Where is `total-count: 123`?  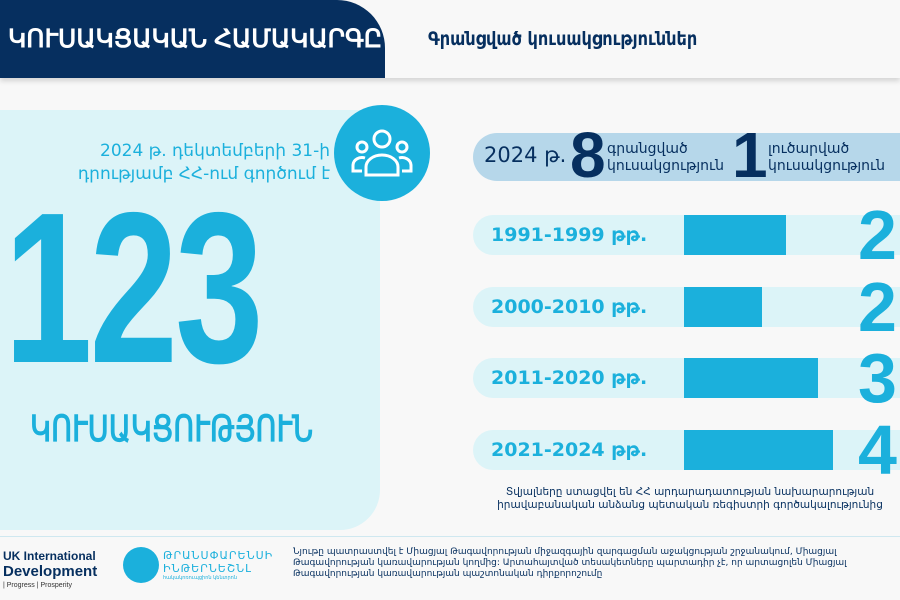
total-count: 123 is located at coordinates (134, 287).